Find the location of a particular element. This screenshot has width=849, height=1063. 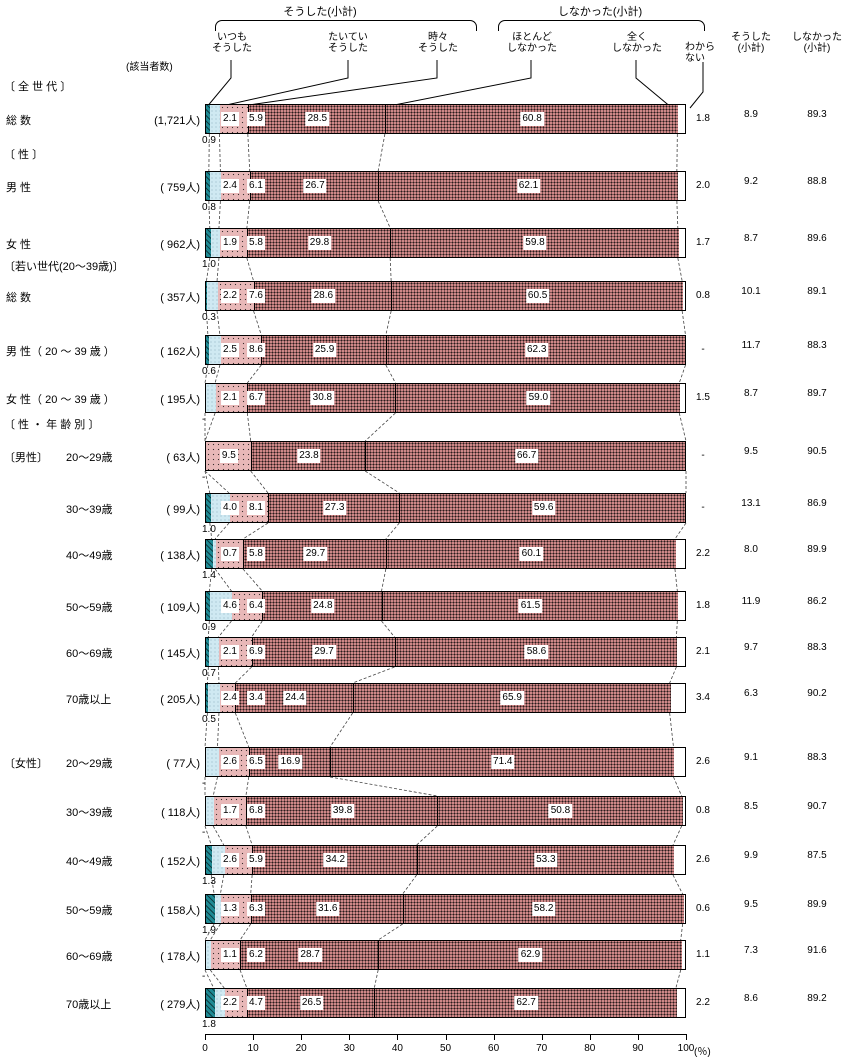

value-wakaranai: 2.6 is located at coordinates (703, 761).